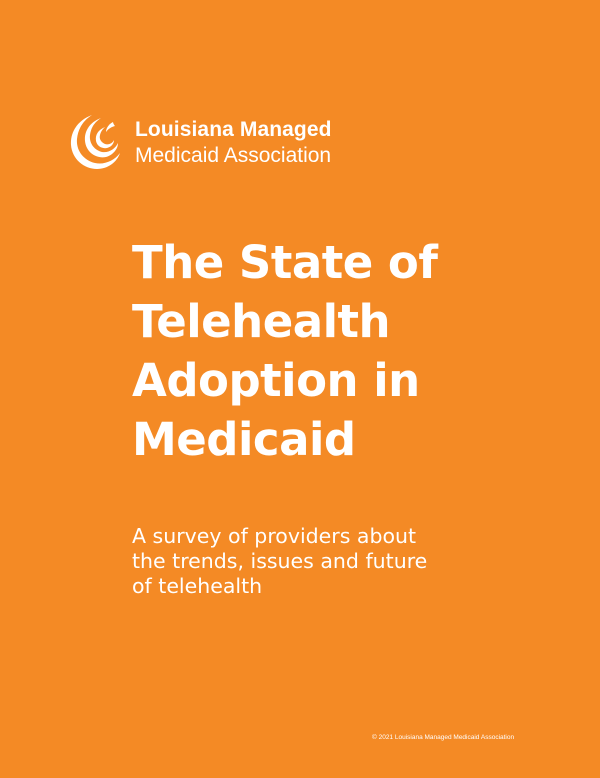 The image size is (600, 778). I want to click on title-line: Adoption in, so click(276, 380).